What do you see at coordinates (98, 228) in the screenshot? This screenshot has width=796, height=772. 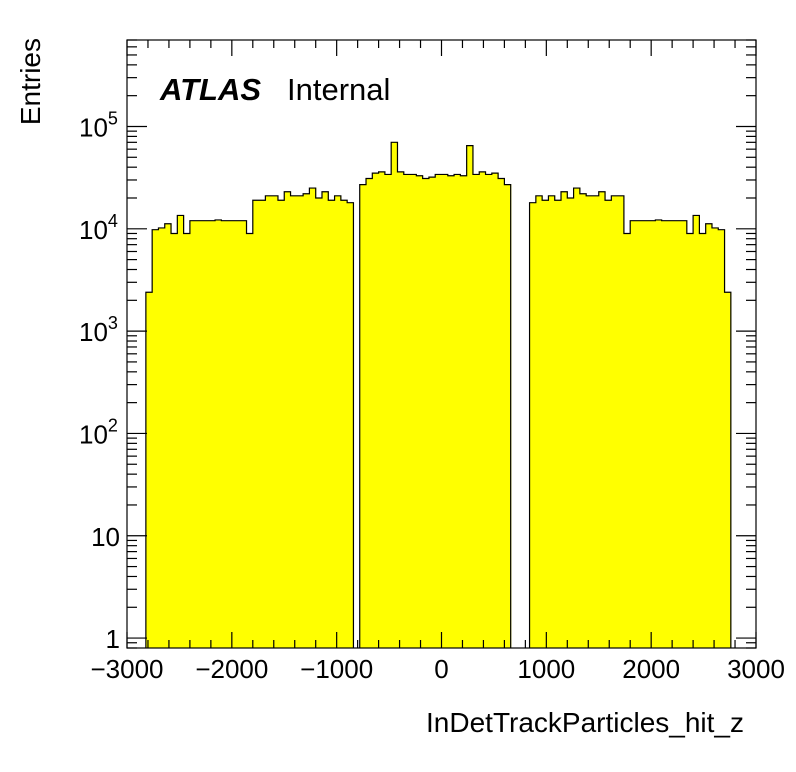 I see `y-tick-label: 10⁴` at bounding box center [98, 228].